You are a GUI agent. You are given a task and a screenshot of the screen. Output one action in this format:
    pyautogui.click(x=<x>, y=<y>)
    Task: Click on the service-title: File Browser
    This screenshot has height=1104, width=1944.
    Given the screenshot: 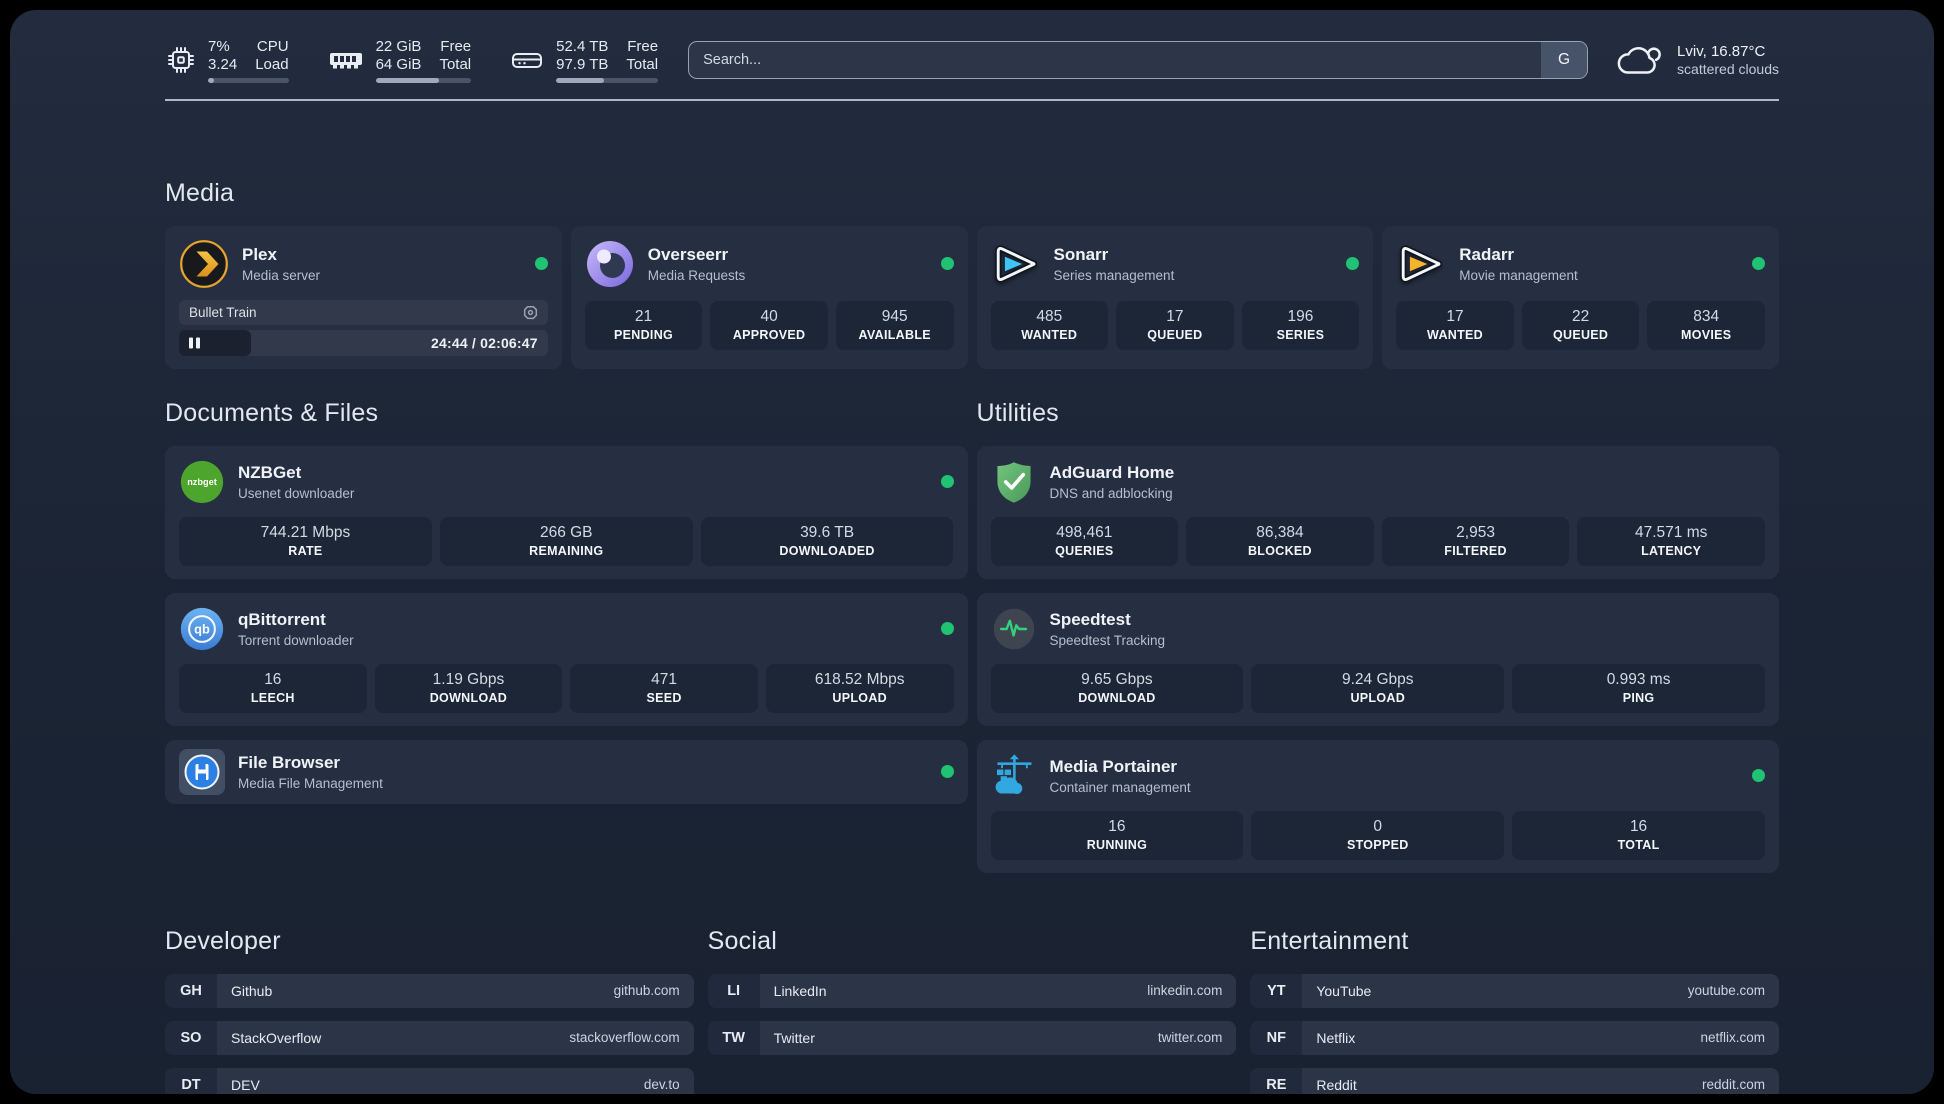 What is the action you would take?
    pyautogui.click(x=289, y=763)
    